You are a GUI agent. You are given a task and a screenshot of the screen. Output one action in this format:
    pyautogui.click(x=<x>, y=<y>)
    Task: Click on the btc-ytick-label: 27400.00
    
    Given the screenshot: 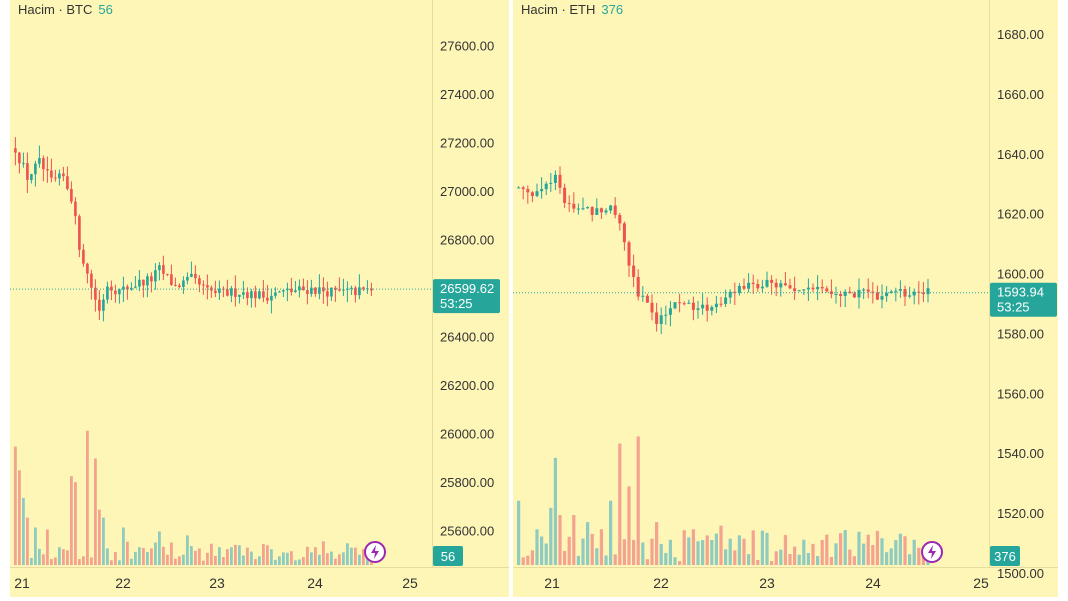 What is the action you would take?
    pyautogui.click(x=467, y=94)
    